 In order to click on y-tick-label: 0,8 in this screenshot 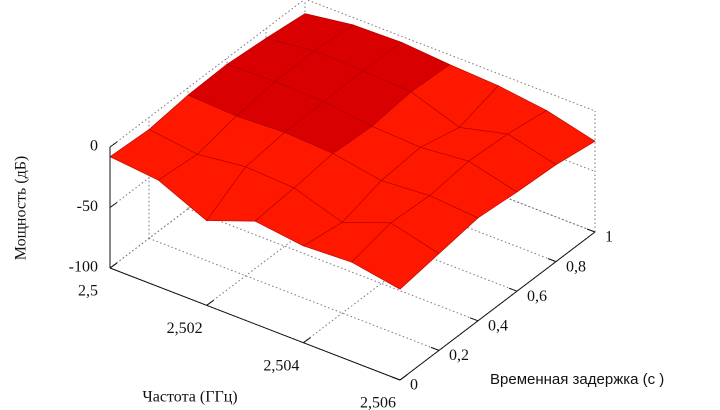, I will do `click(576, 266)`.